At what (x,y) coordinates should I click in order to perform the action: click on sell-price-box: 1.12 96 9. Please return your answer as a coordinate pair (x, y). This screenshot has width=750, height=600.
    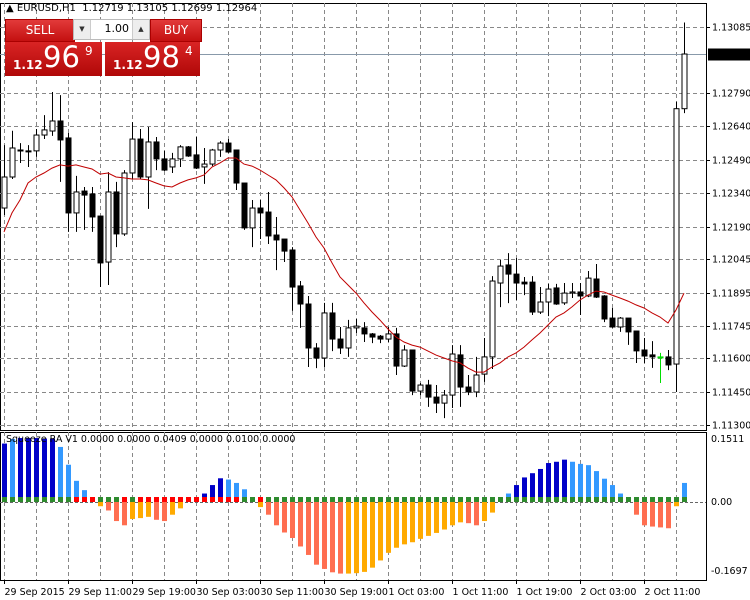
    Looking at the image, I should click on (53, 58).